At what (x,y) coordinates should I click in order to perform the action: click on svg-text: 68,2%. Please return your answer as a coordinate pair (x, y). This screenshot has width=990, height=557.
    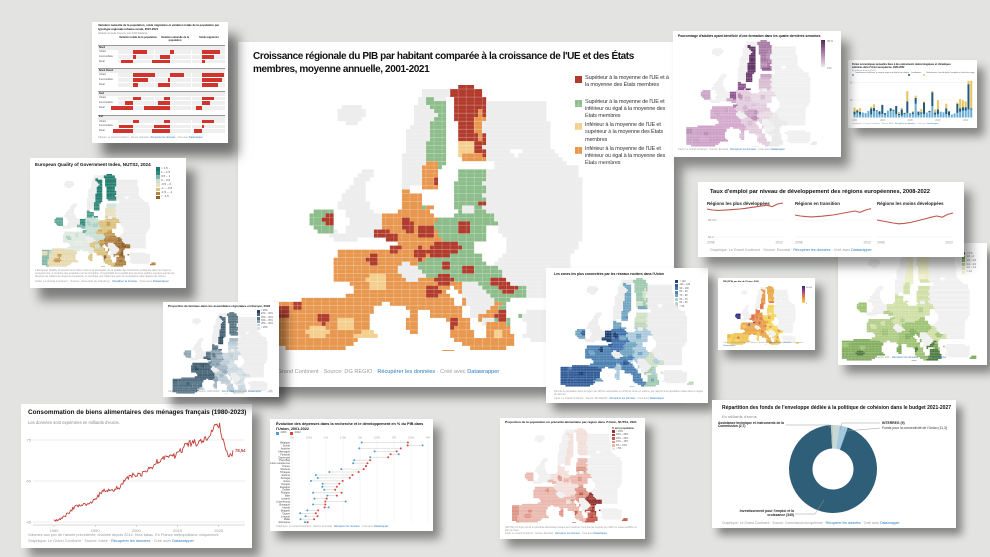
    Looking at the image, I should click on (712, 220).